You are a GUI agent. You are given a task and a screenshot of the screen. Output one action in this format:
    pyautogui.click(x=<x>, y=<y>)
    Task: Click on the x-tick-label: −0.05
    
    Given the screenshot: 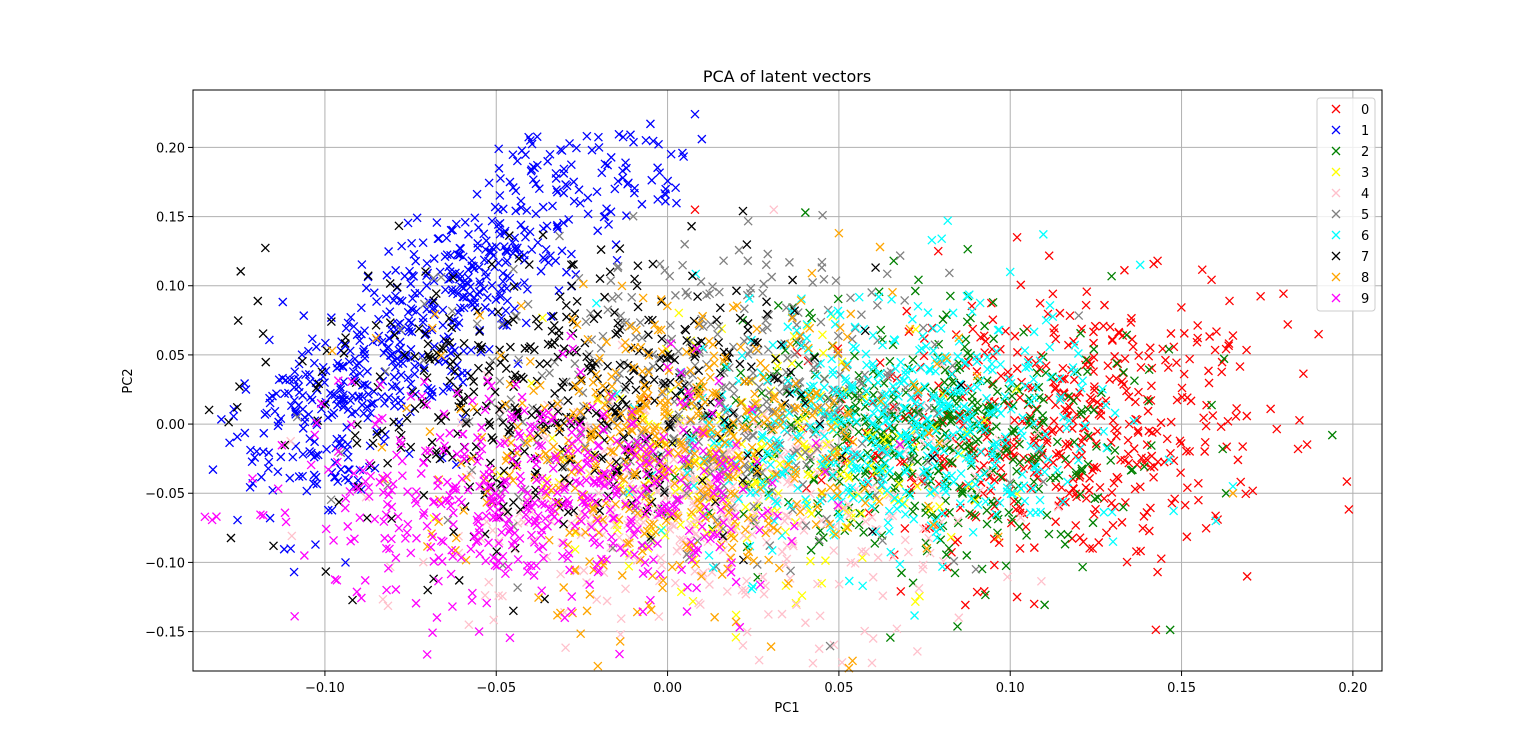 What is the action you would take?
    pyautogui.click(x=496, y=688)
    